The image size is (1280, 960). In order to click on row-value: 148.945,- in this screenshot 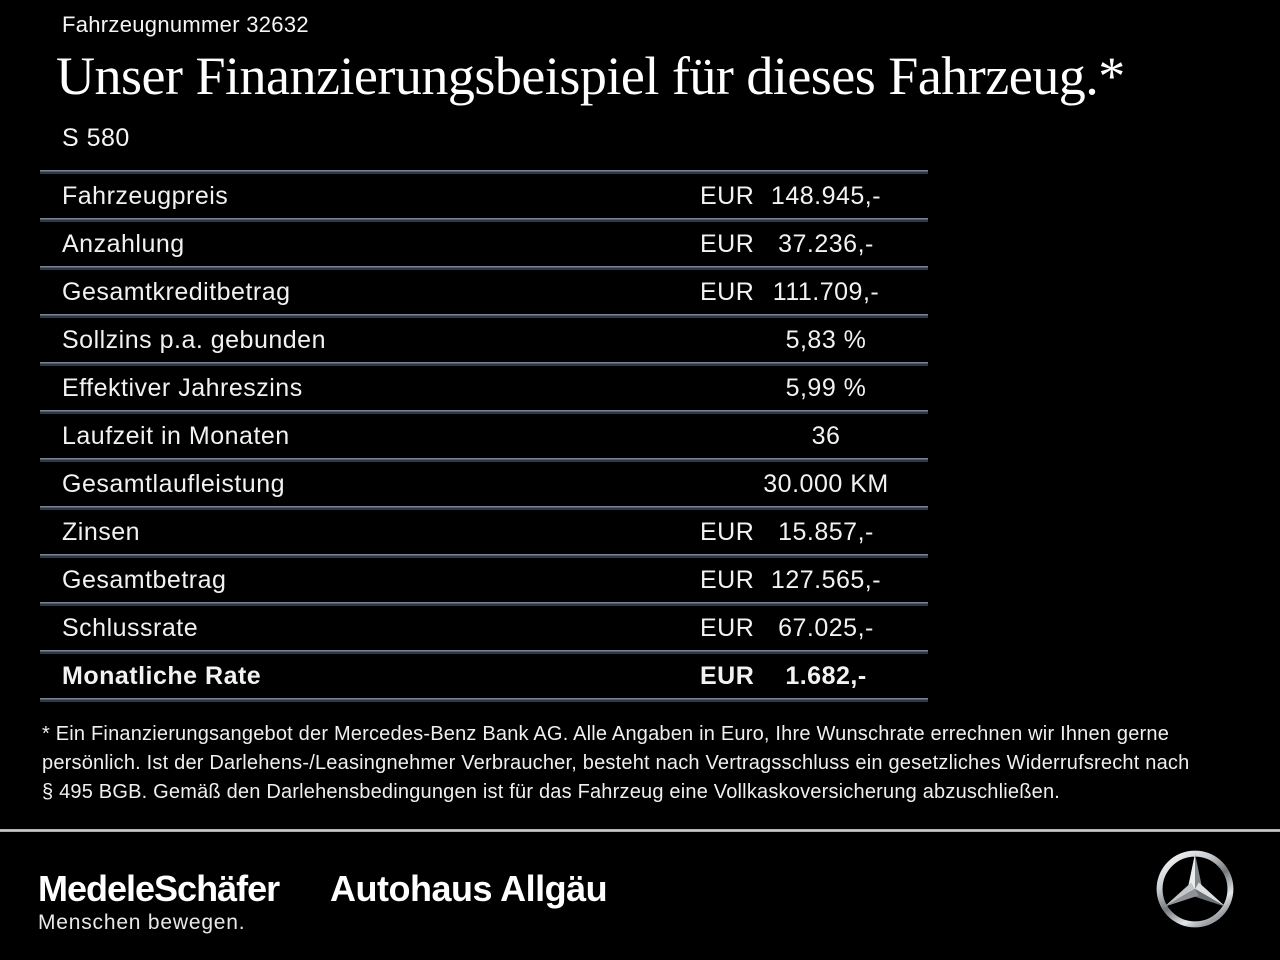, I will do `click(826, 195)`.